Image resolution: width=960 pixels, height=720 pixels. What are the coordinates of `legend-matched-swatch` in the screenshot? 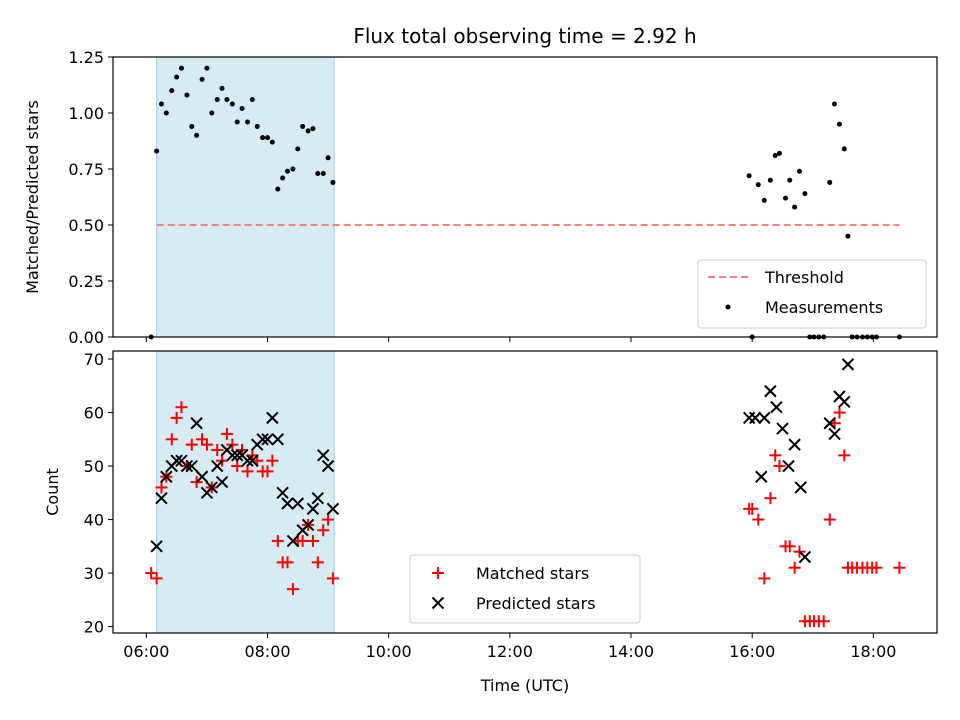 It's located at (438, 573).